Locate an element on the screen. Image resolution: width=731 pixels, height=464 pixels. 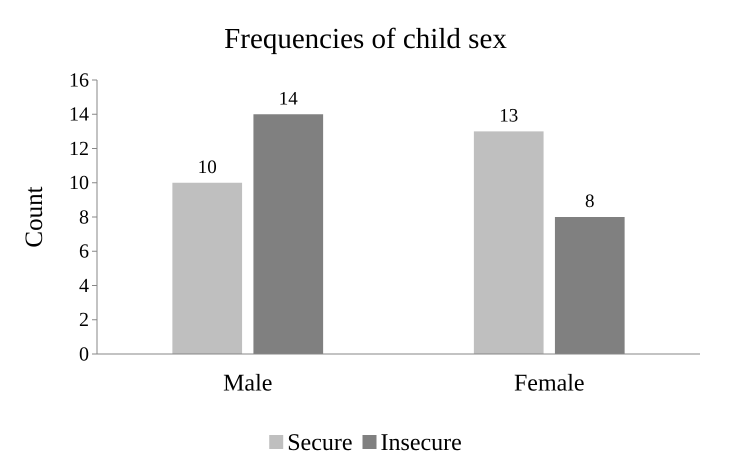
data-label: 14 is located at coordinates (288, 99).